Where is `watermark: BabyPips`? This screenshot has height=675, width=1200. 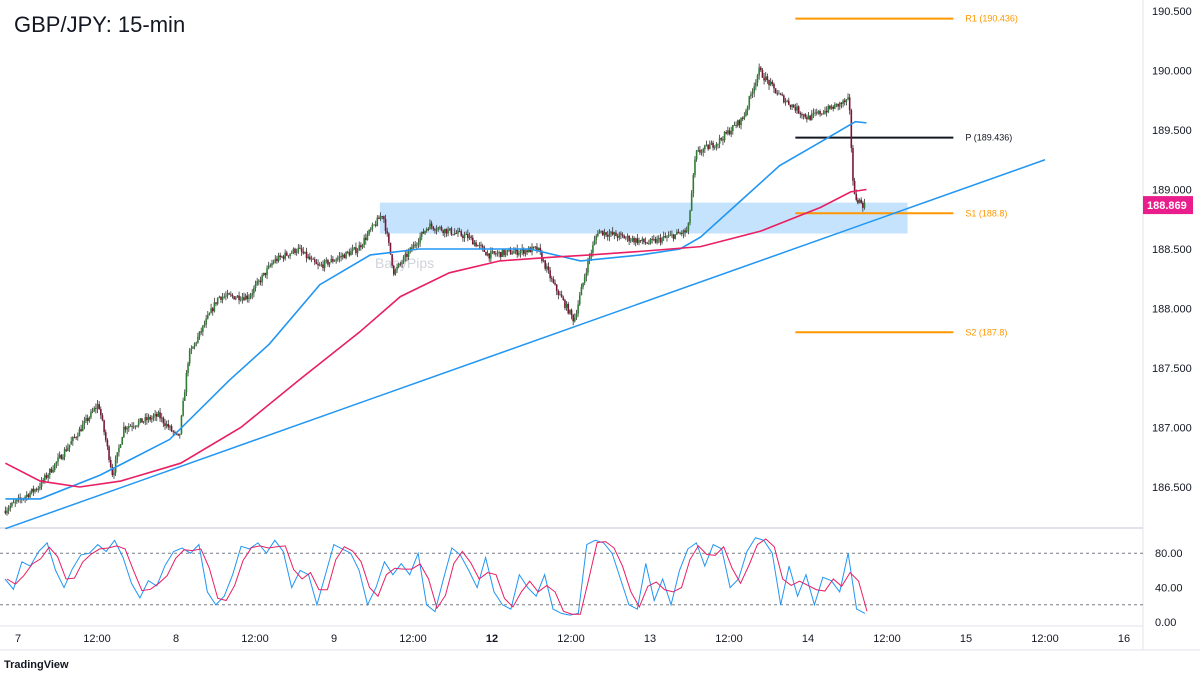
watermark: BabyPips is located at coordinates (404, 263).